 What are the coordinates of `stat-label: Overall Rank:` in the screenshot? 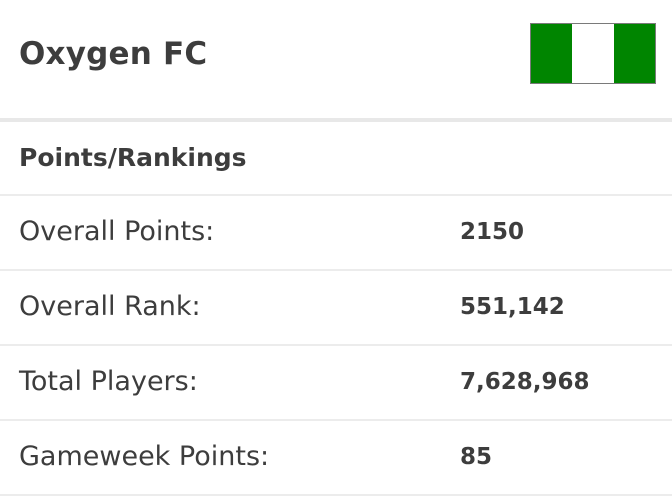 It's located at (110, 306).